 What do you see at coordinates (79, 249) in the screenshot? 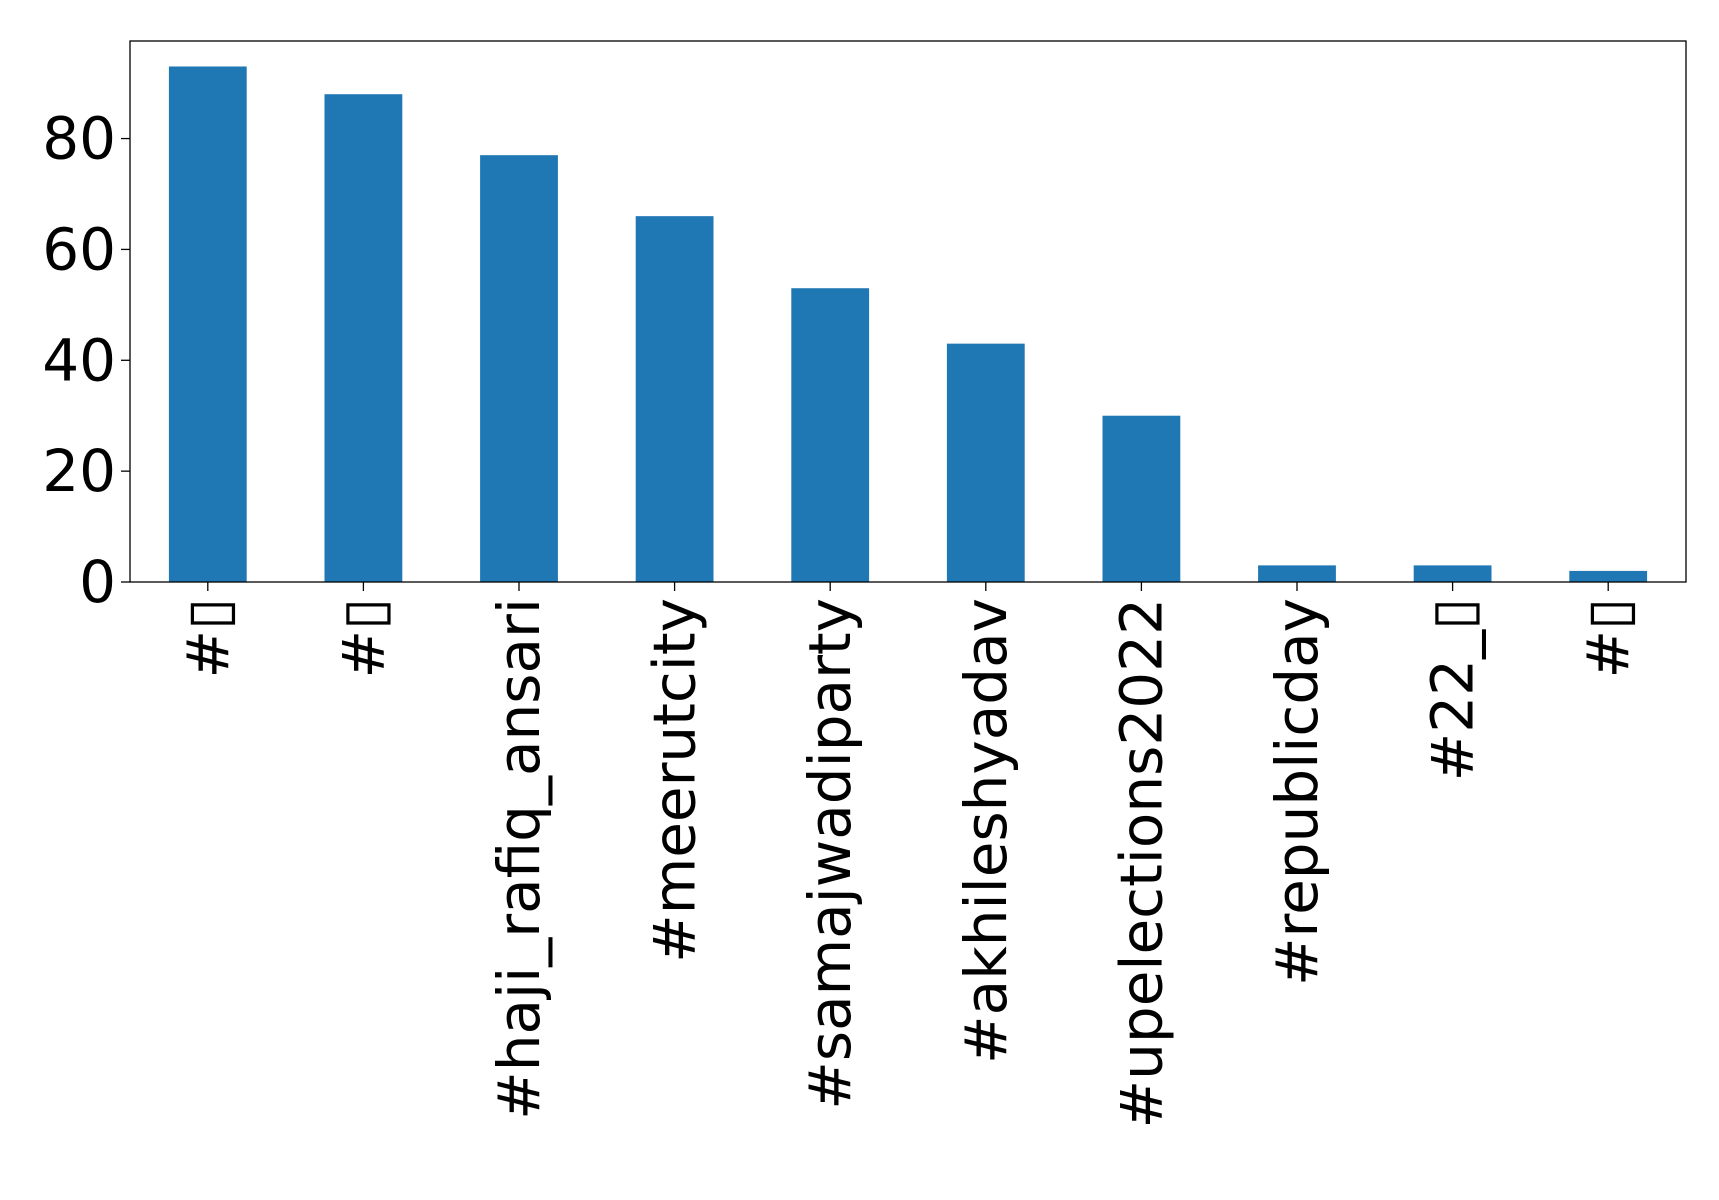
I see `y-tick-label: 60` at bounding box center [79, 249].